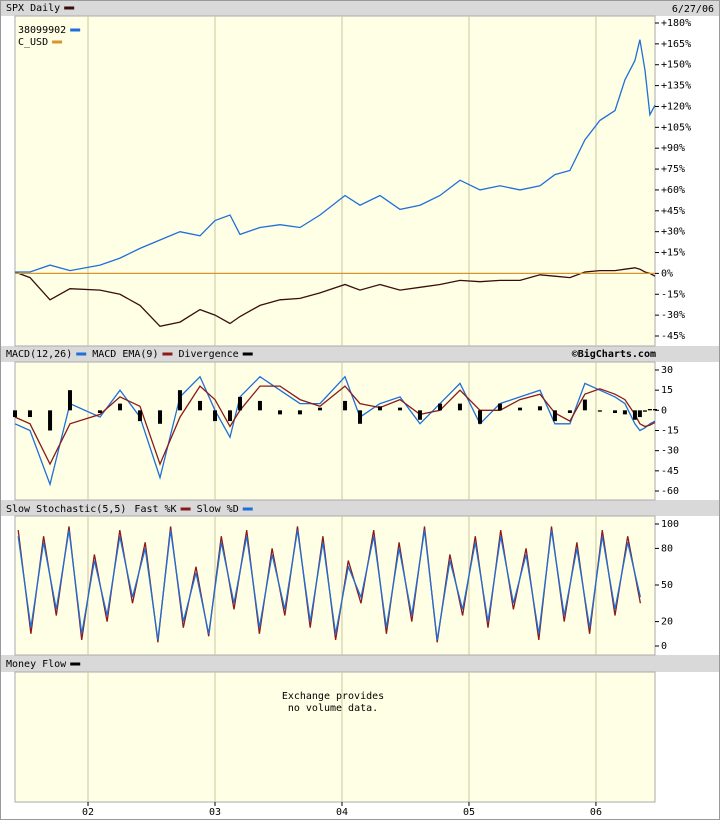 This screenshot has width=720, height=820. What do you see at coordinates (667, 370) in the screenshot?
I see `y-tick-label: 30` at bounding box center [667, 370].